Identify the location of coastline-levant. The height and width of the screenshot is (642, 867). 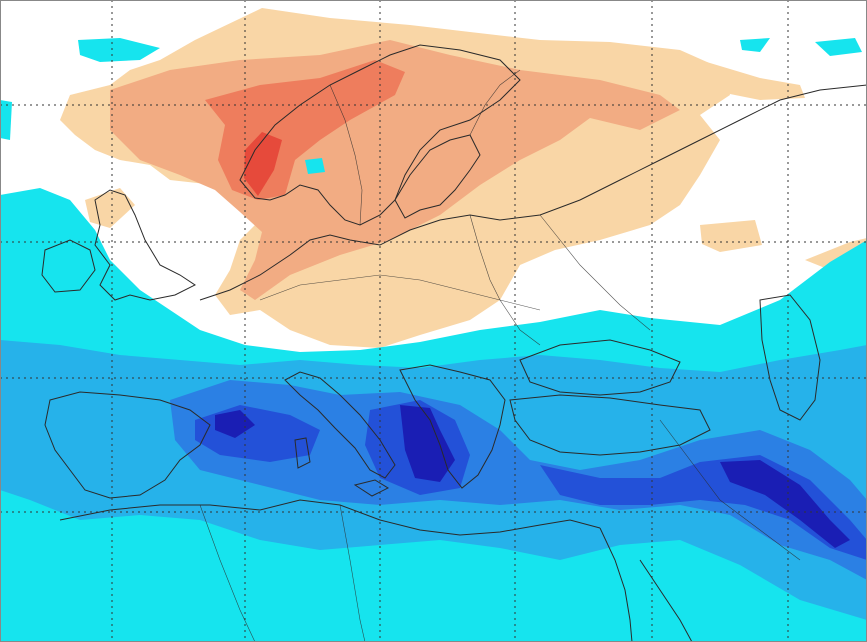
(616, 584).